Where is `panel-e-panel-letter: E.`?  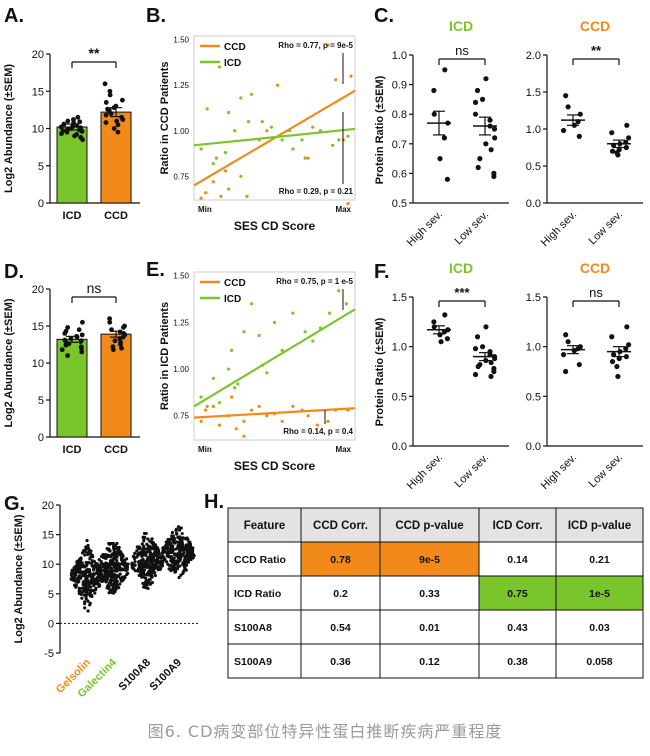 panel-e-panel-letter: E. is located at coordinates (155, 270).